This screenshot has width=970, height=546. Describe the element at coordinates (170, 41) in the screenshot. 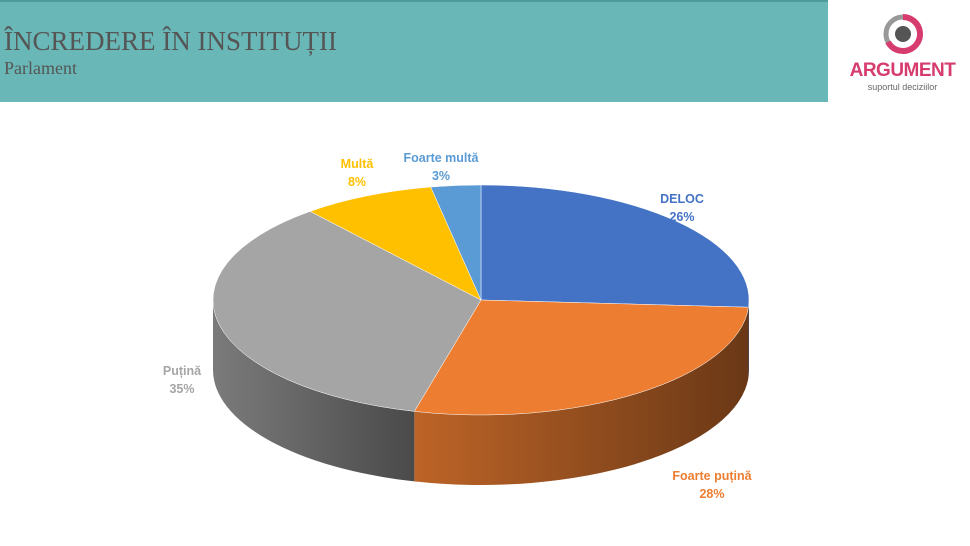

I see `page-title: ÎNCREDERE ÎN INSTITUȚII` at that location.